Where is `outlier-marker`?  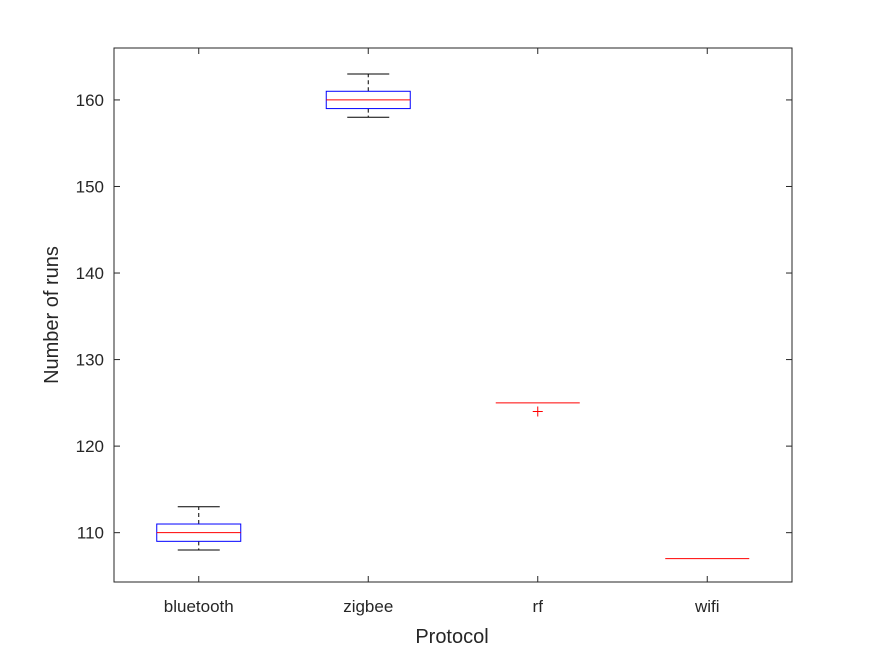 outlier-marker is located at coordinates (537, 411).